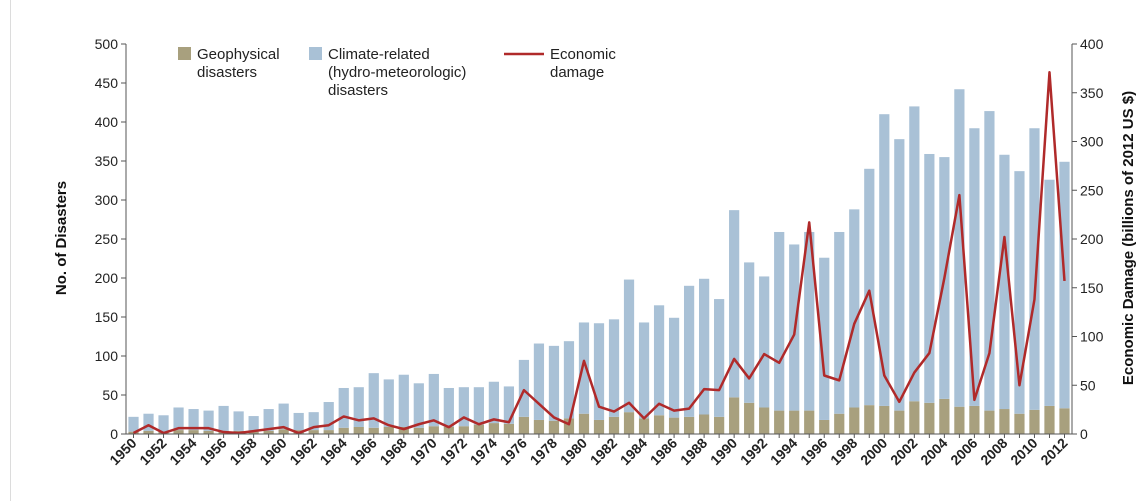 Image resolution: width=1146 pixels, height=501 pixels. I want to click on y-tick-label: 200, so click(107, 278).